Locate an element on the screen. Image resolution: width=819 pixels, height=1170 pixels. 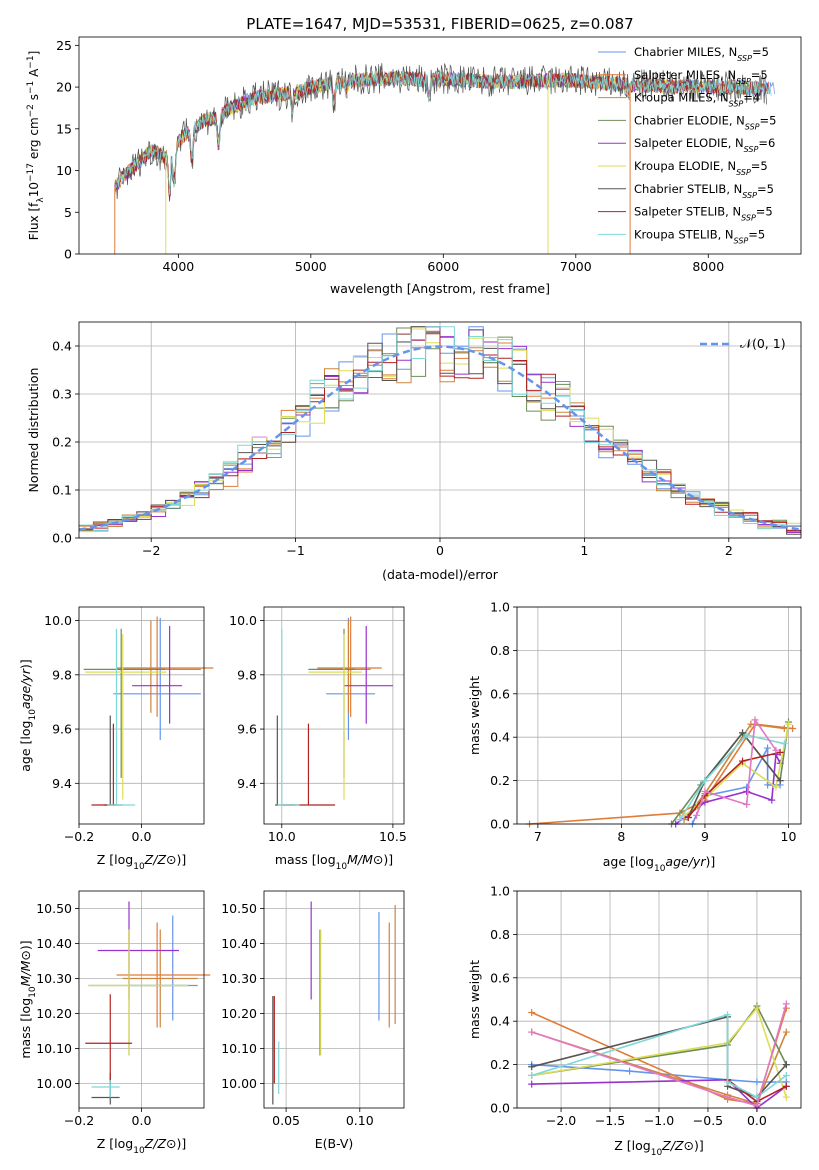
y-tick-label: 10.50 is located at coordinates (239, 908).